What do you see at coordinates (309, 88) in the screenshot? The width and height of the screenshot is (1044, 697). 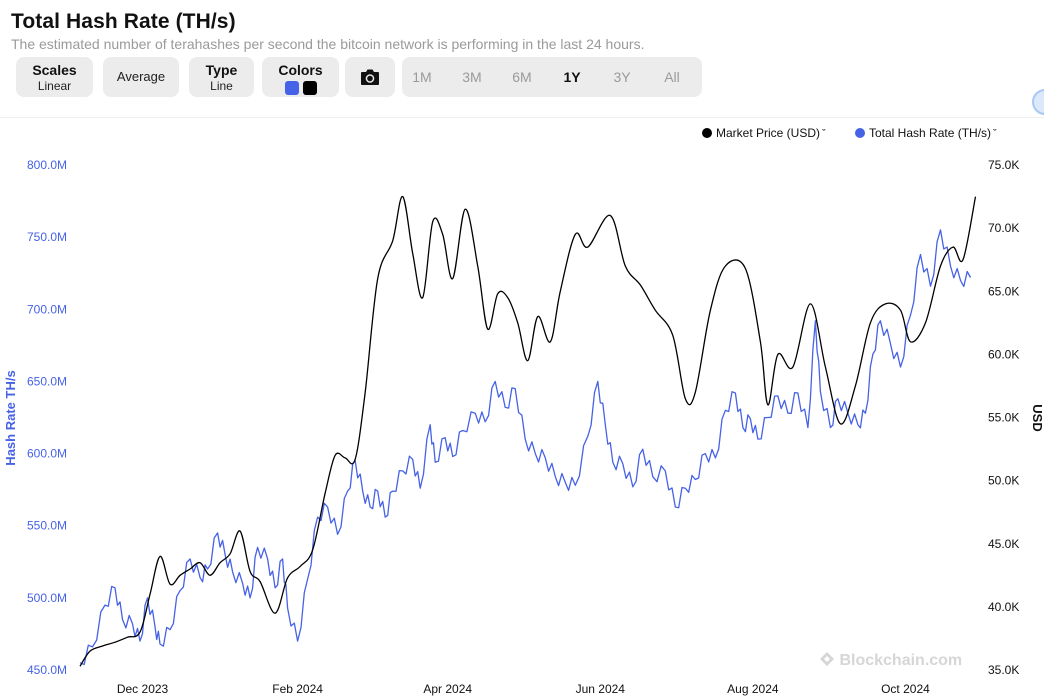 I see `market-price-color-swatch` at bounding box center [309, 88].